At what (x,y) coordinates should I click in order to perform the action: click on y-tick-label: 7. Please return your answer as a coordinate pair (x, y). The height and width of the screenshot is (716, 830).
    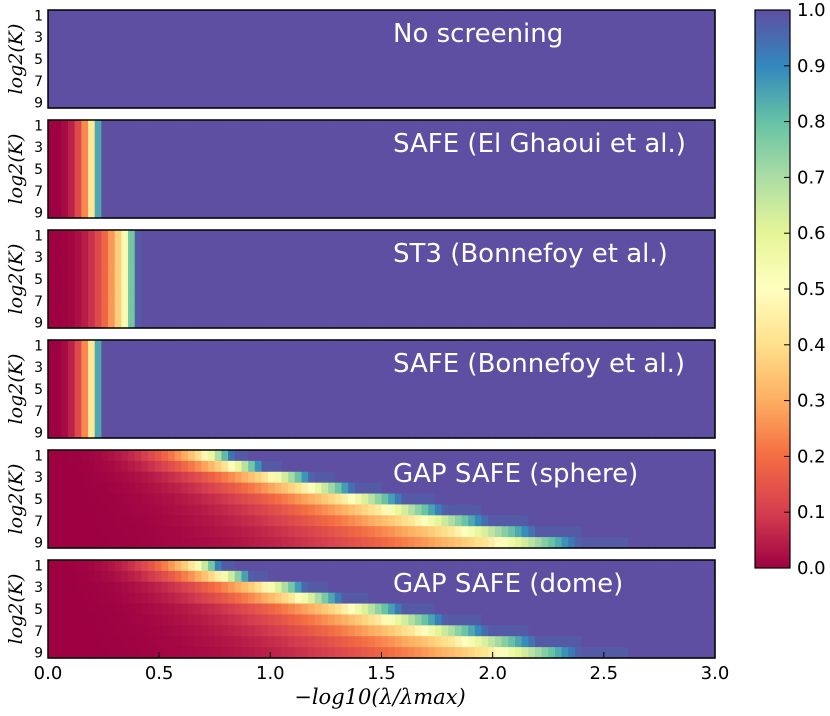
    Looking at the image, I should click on (38, 522).